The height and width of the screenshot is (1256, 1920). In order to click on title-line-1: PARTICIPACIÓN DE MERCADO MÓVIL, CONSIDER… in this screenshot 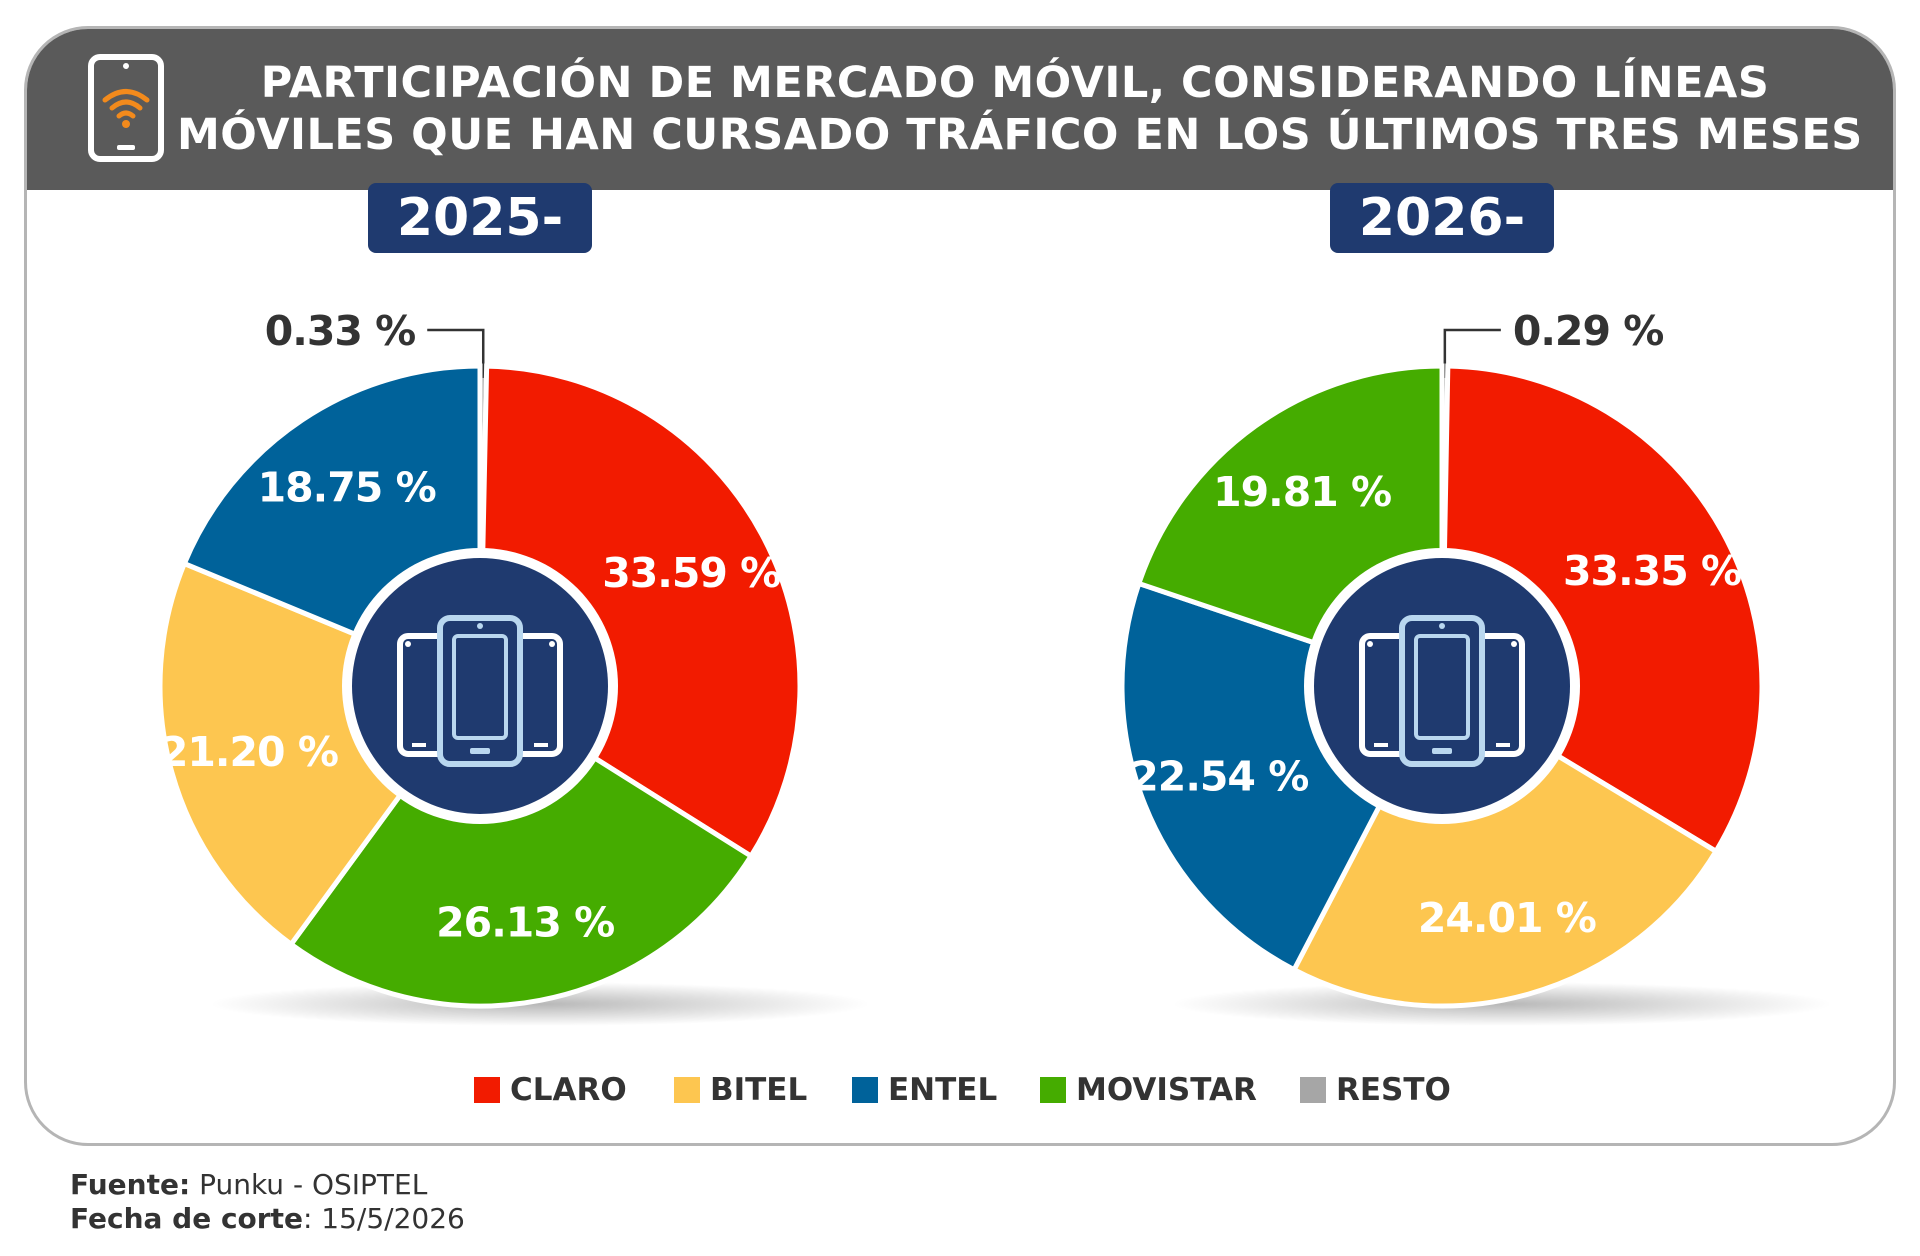, I will do `click(1015, 83)`.